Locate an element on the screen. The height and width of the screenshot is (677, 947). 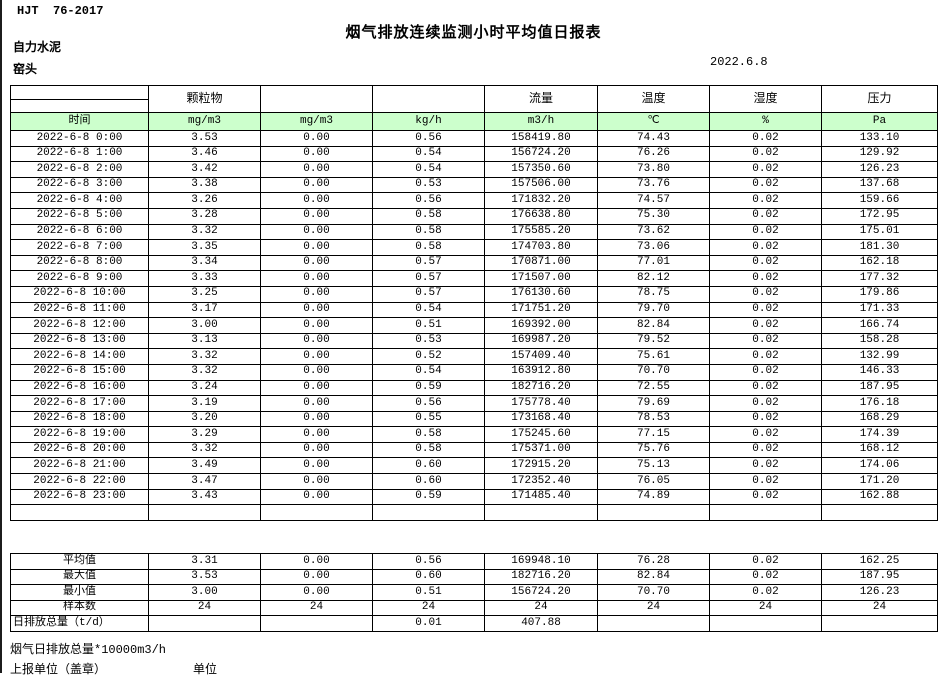
value-cell is located at coordinates (879, 623).